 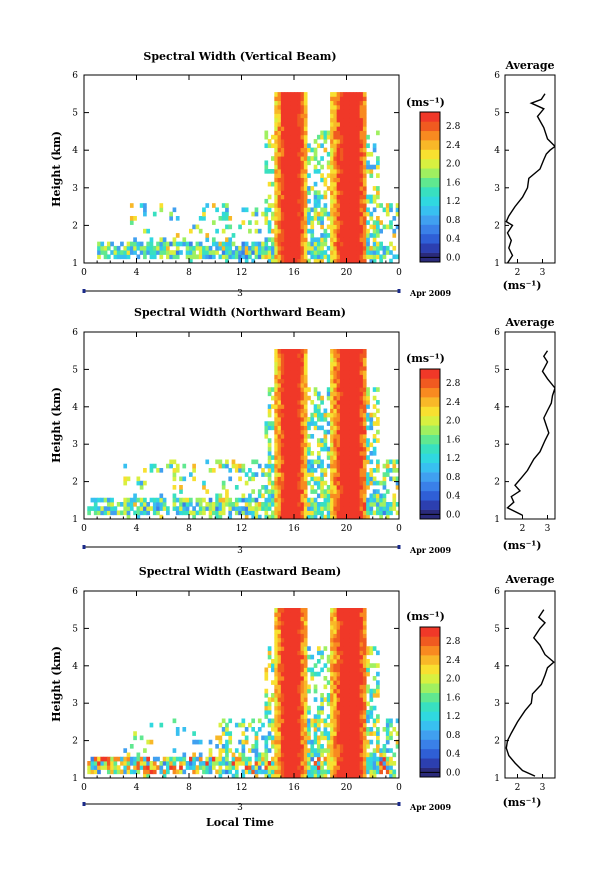 I want to click on x-tick-label: 20, so click(x=347, y=529).